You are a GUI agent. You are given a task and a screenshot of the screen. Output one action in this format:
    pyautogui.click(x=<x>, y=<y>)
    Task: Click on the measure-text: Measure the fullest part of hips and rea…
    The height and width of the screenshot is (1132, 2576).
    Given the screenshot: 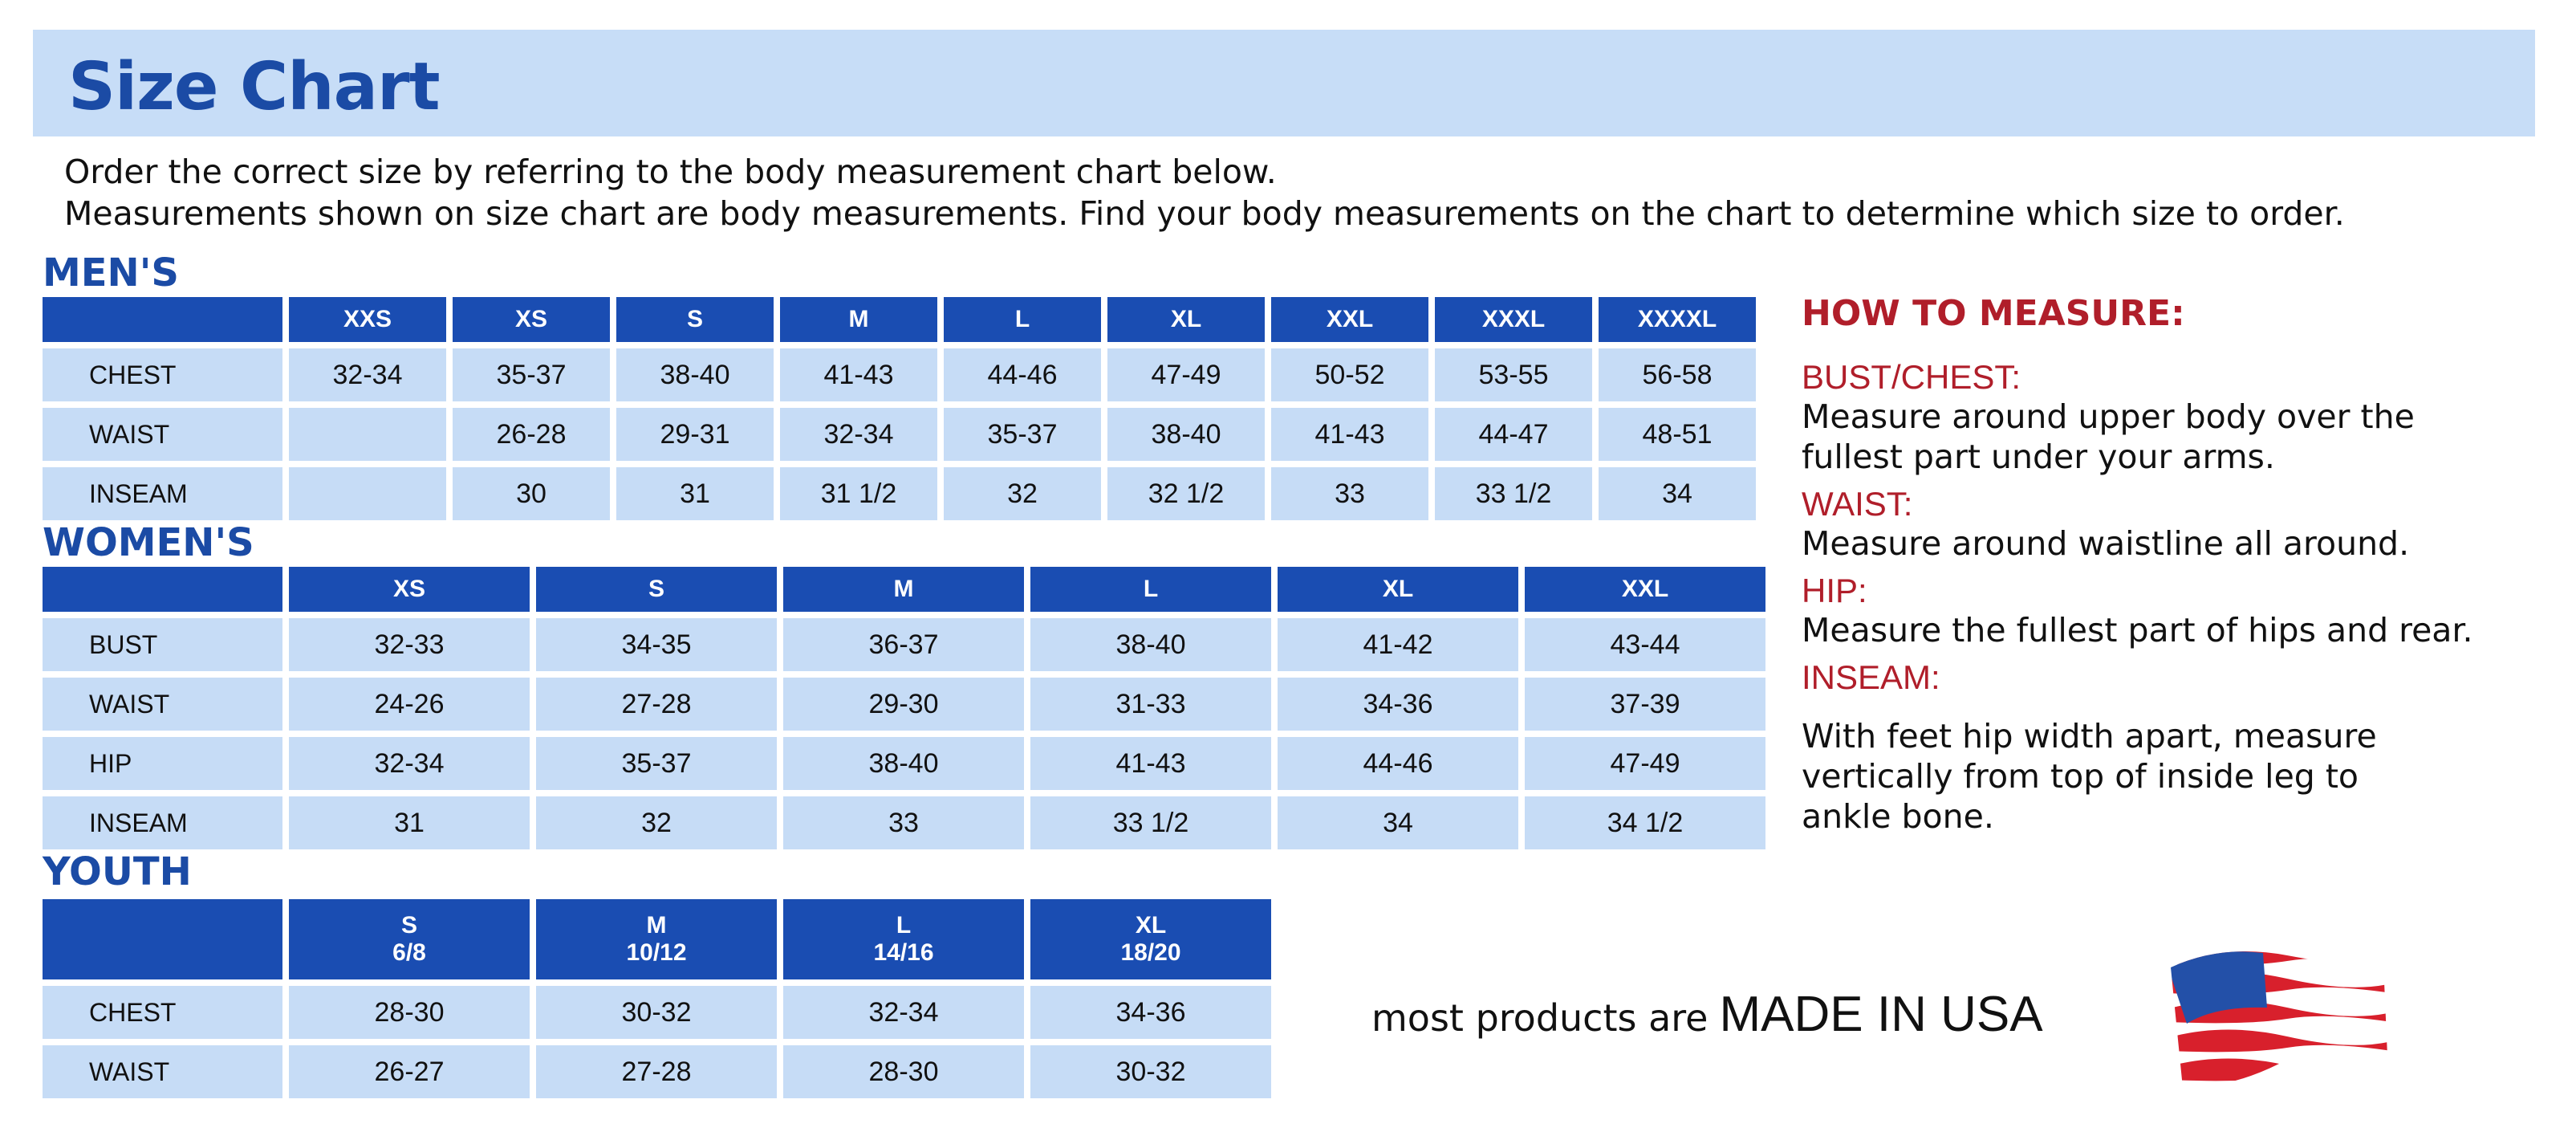 What is the action you would take?
    pyautogui.click(x=2137, y=630)
    